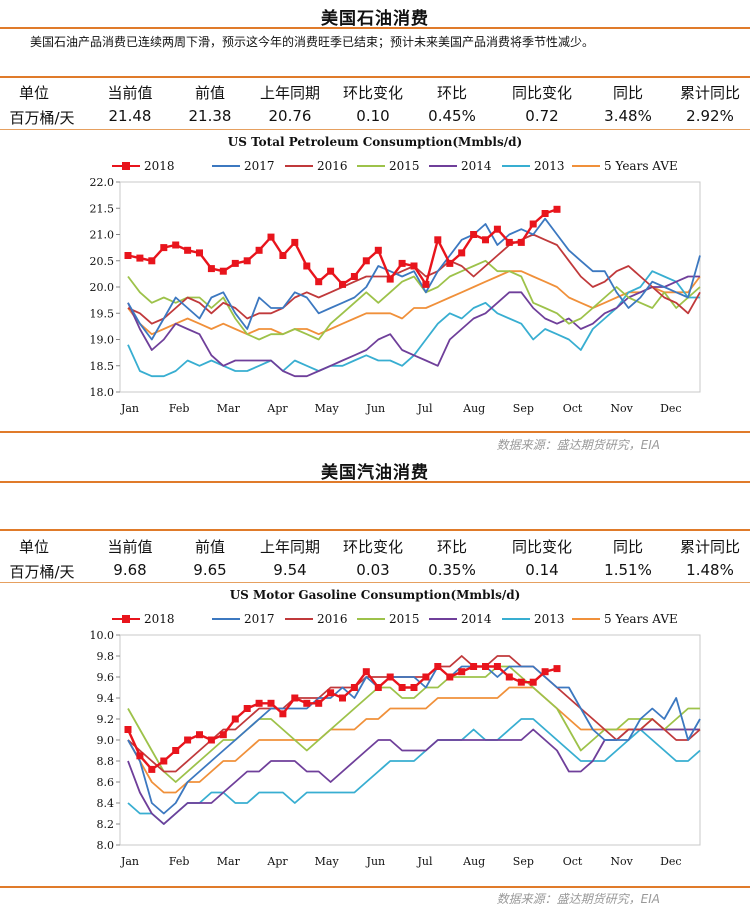 This screenshot has width=750, height=910. What do you see at coordinates (413, 326) in the screenshot?
I see `series-line-2014` at bounding box center [413, 326].